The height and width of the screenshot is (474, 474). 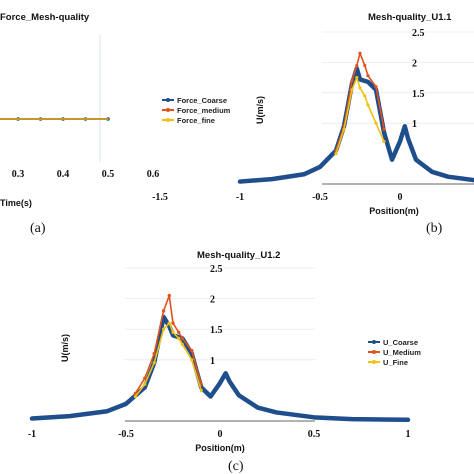 I want to click on panel-b-series, so click(x=355, y=117).